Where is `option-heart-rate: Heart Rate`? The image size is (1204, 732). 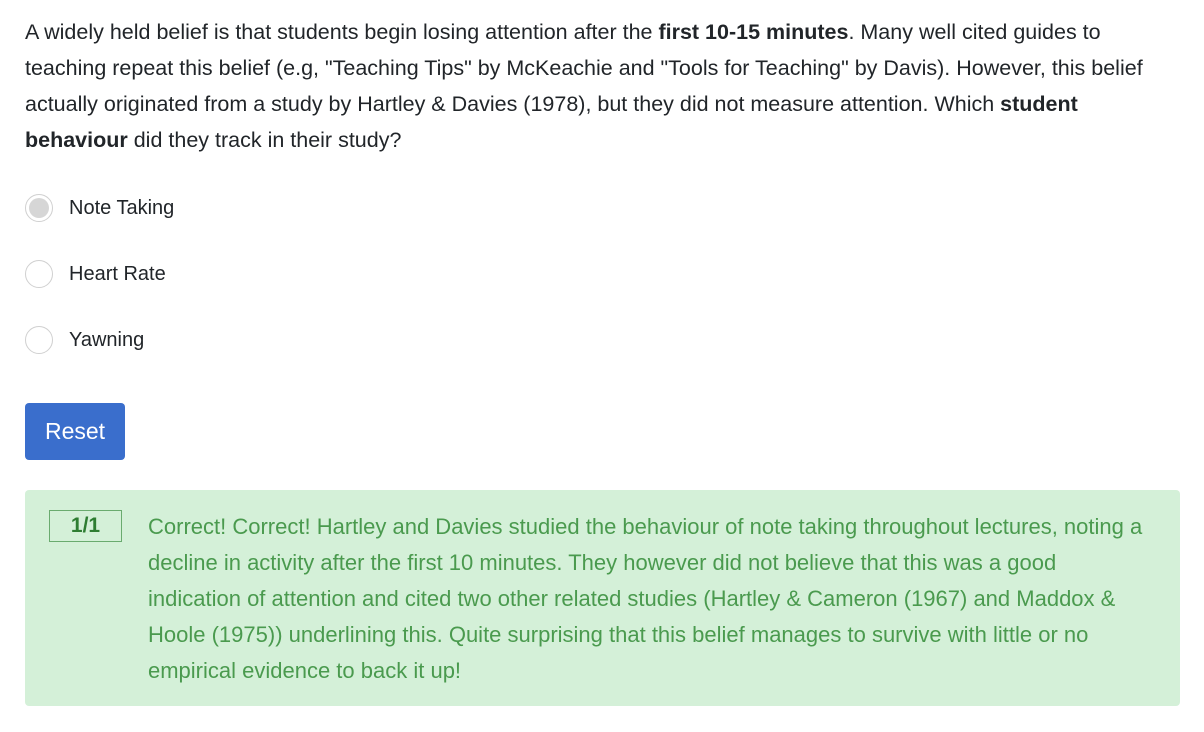
option-heart-rate: Heart Rate is located at coordinates (95, 274).